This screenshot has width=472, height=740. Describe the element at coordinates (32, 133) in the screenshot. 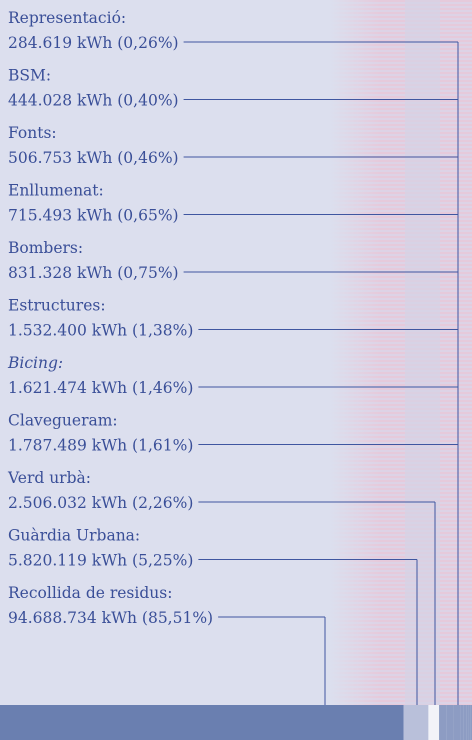

I see `category-label: Fonts:` at that location.